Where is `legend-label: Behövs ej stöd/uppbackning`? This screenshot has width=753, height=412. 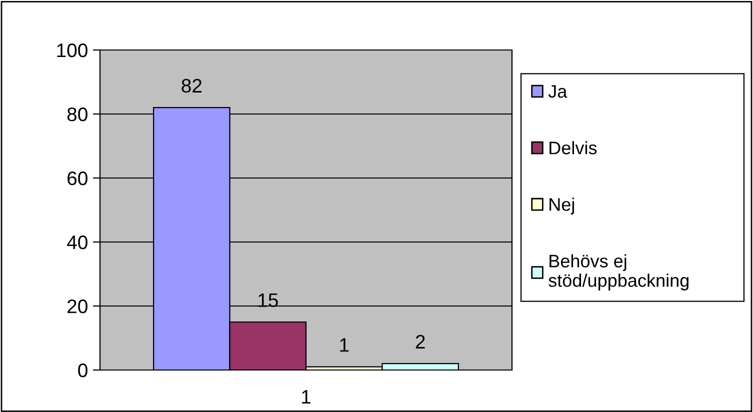
legend-label: Behövs ej stöd/uppbackning is located at coordinates (618, 272).